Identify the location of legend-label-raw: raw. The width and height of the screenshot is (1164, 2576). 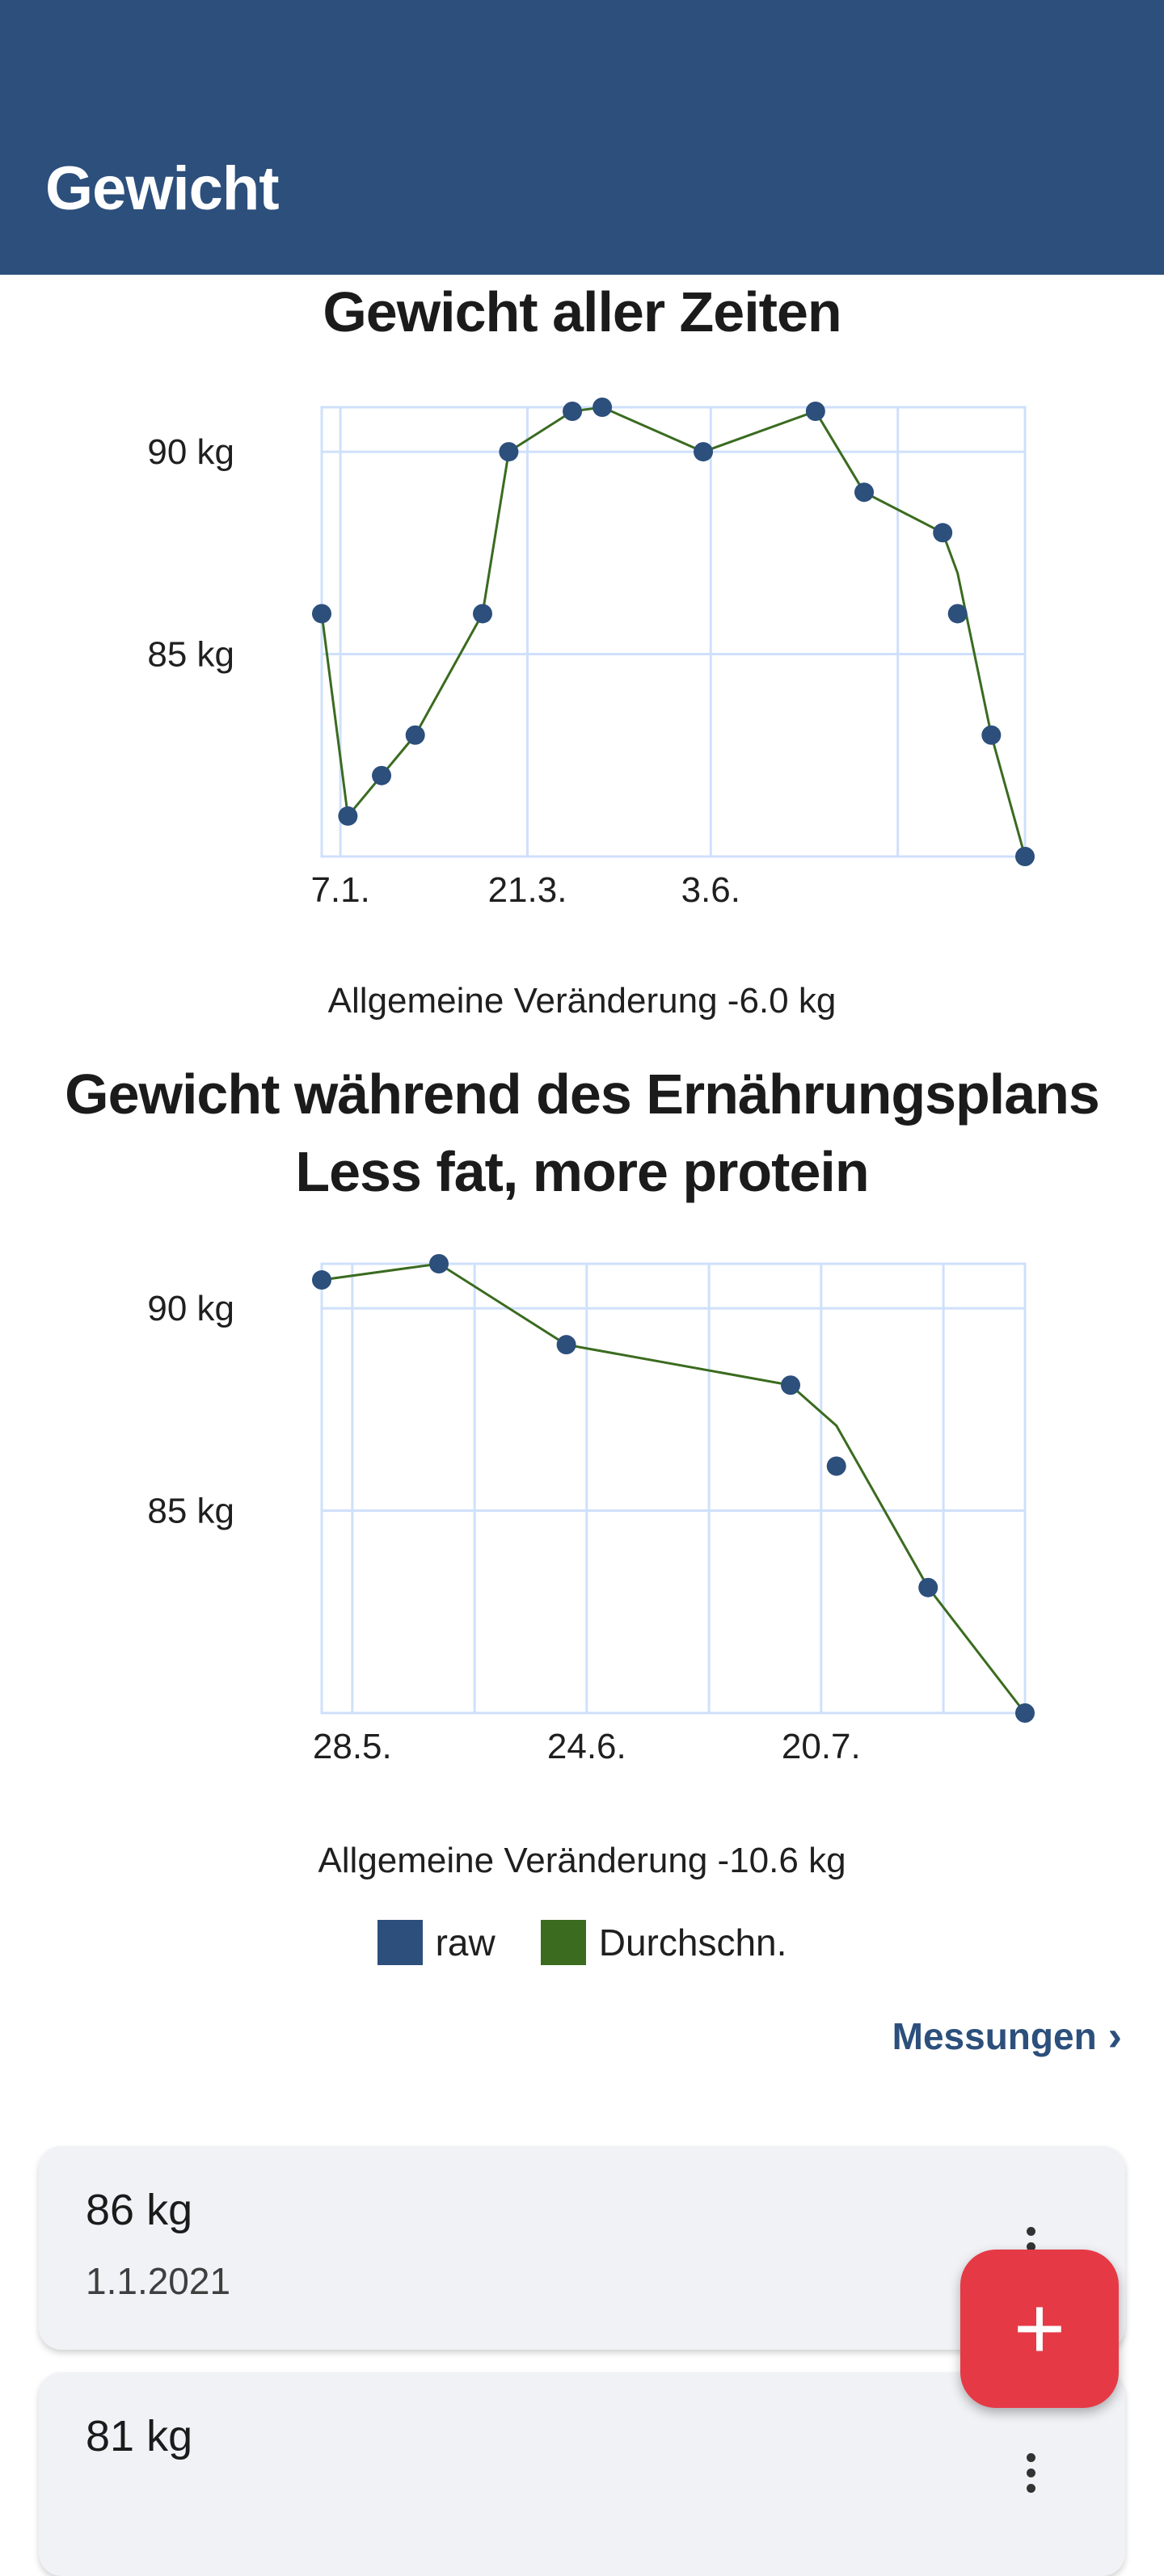
(466, 1942).